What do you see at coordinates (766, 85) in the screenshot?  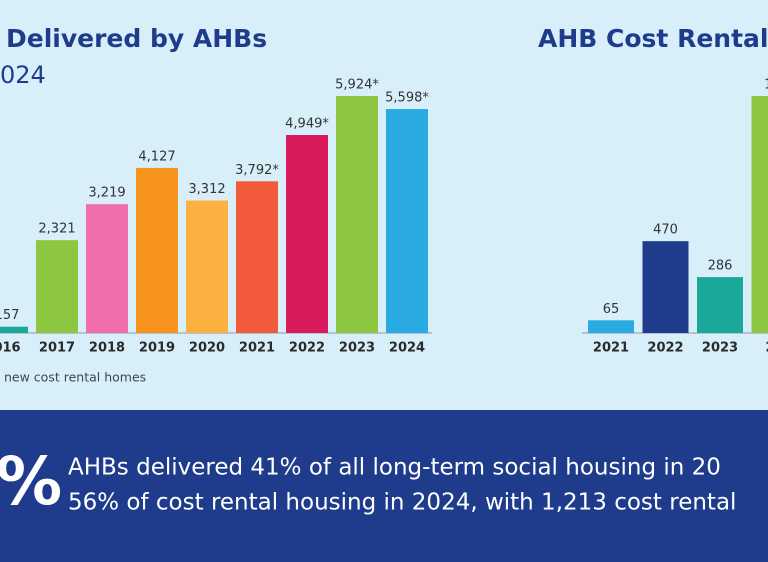 I see `value-label: 1,2` at bounding box center [766, 85].